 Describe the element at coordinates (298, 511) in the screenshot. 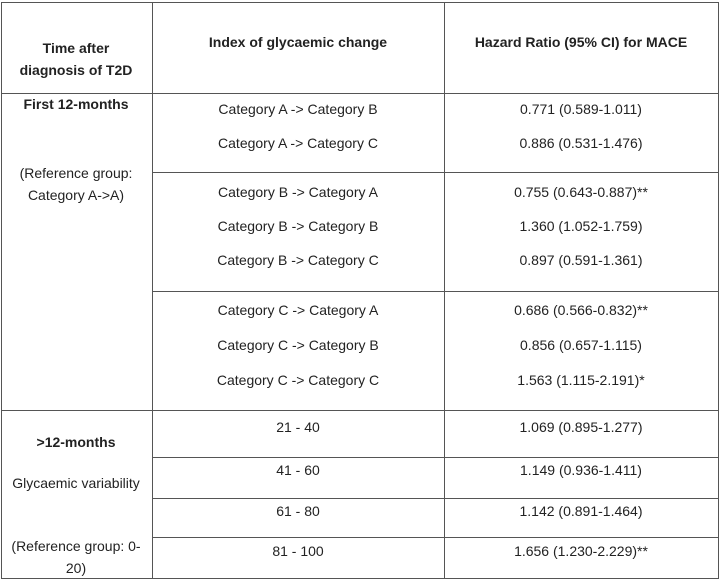

I see `cell: 61 - 80` at that location.